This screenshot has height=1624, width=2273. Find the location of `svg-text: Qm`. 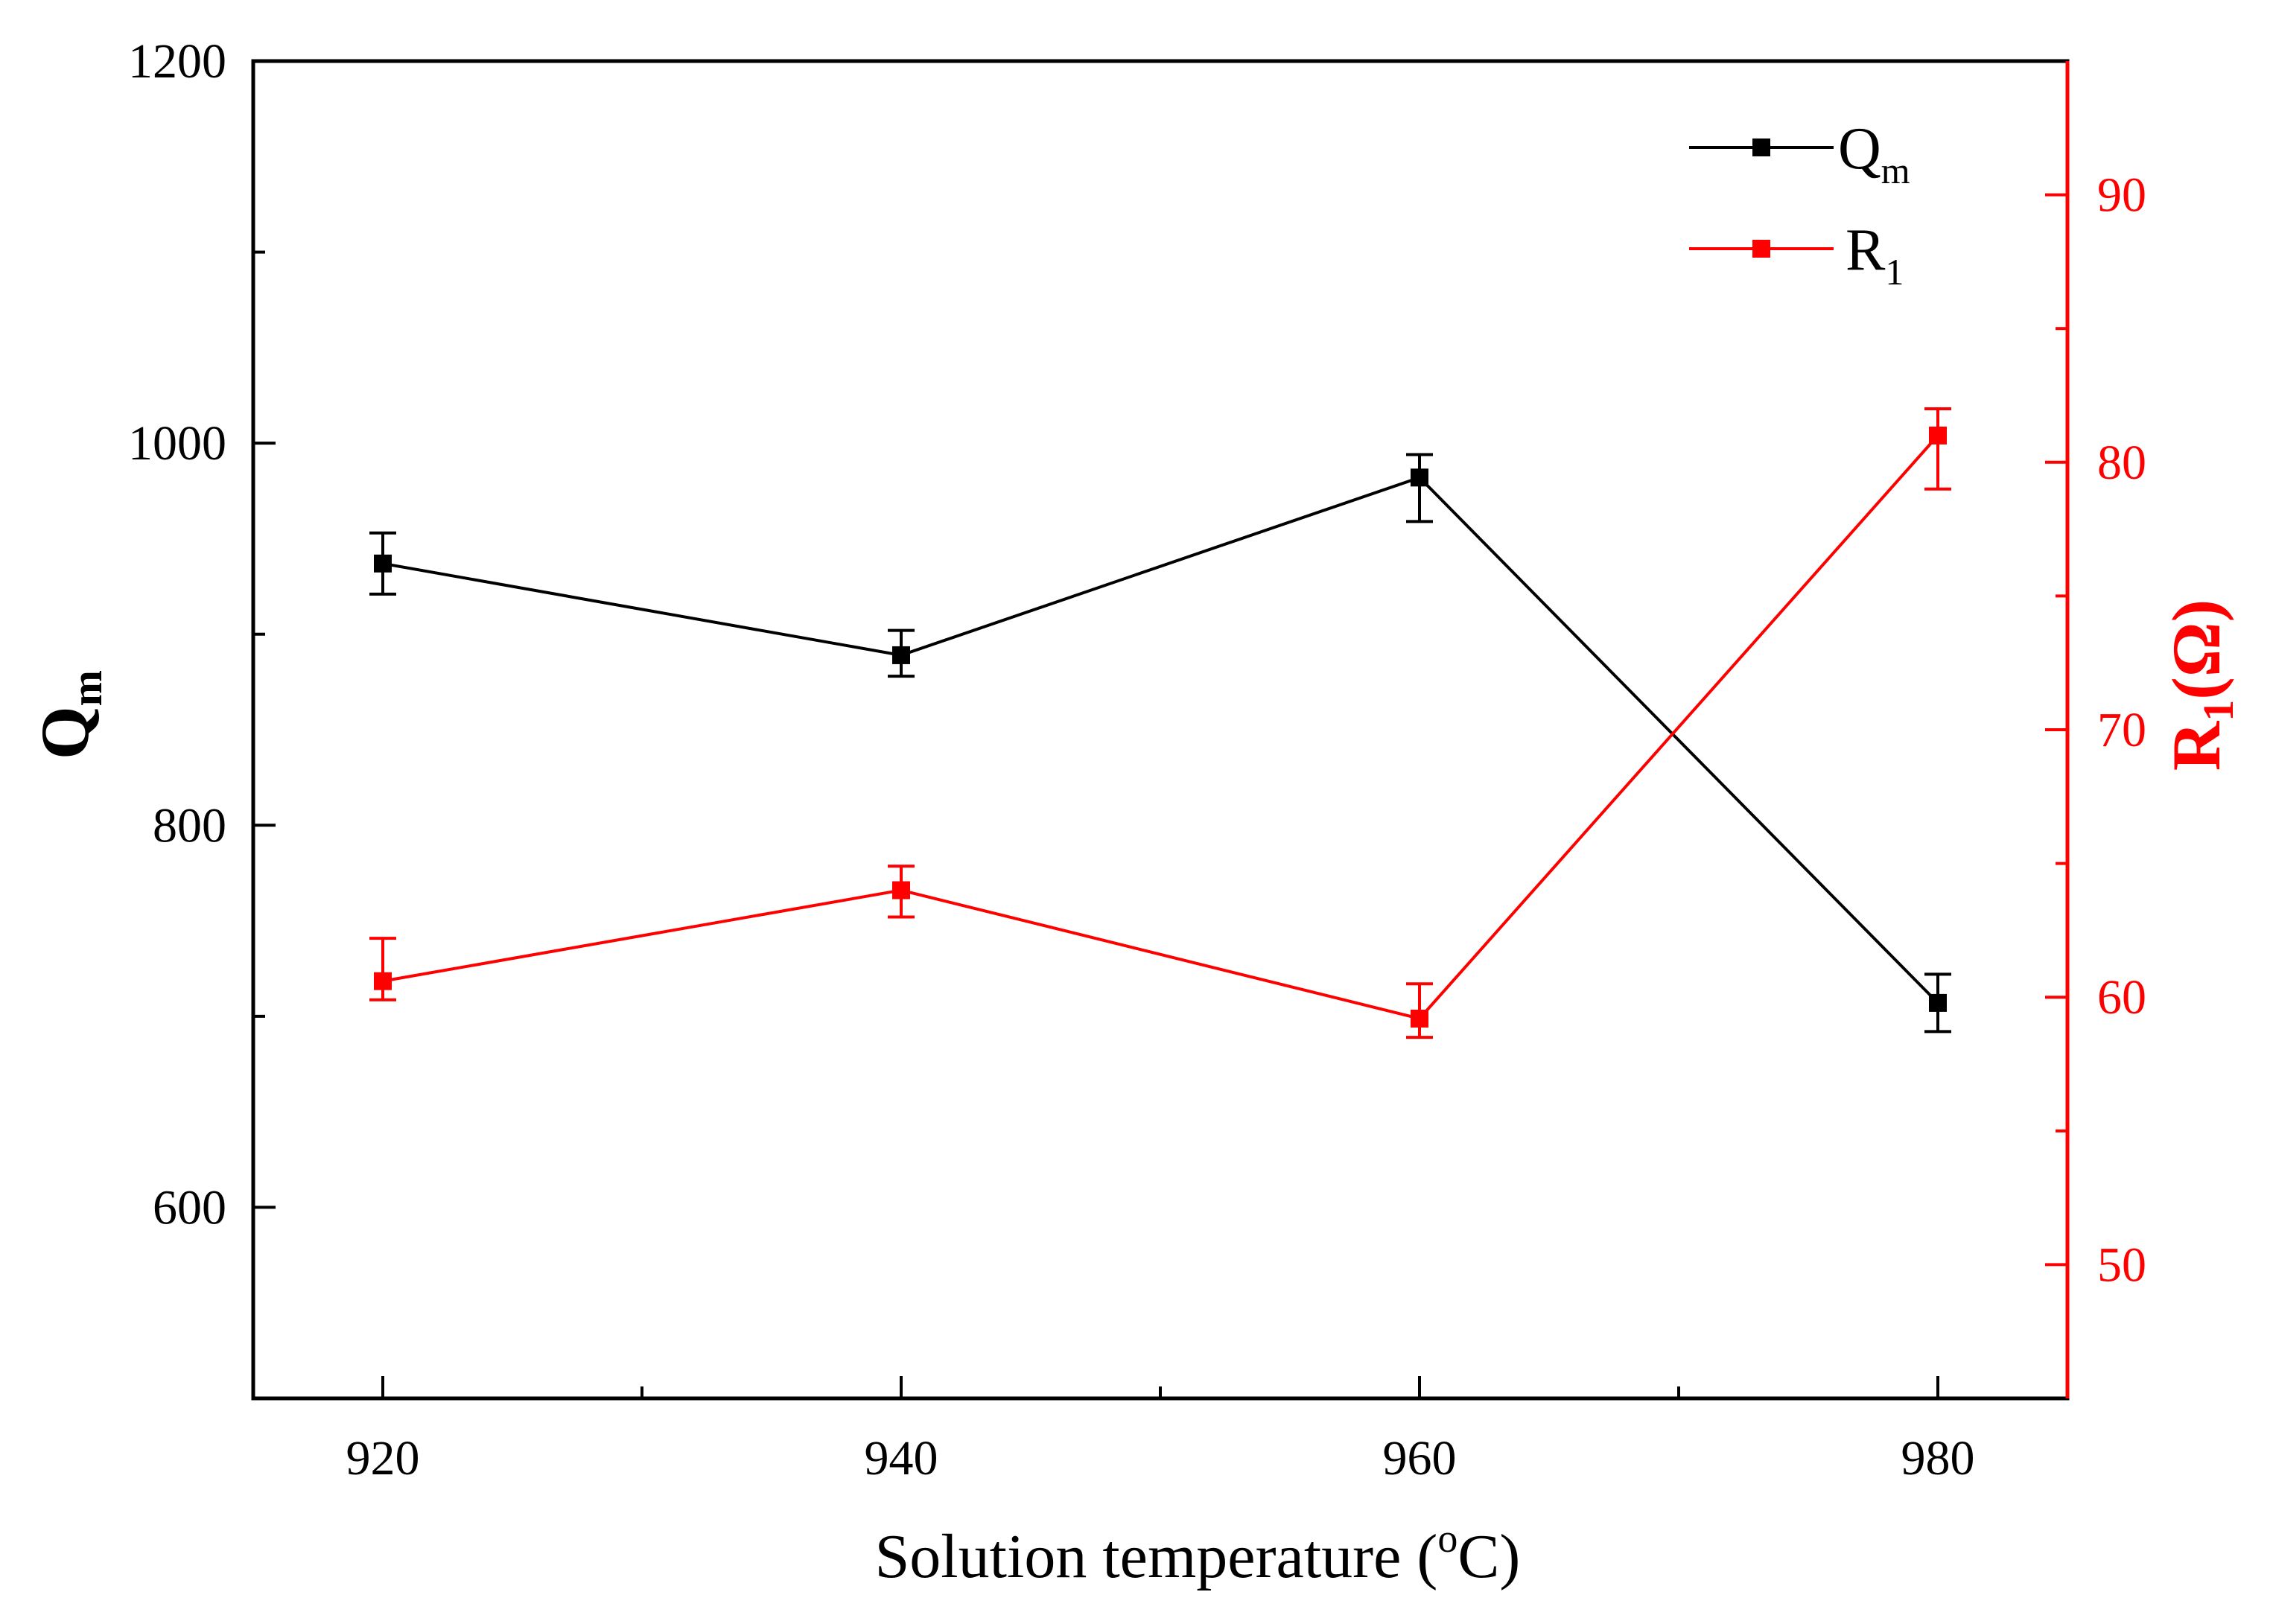

svg-text: Qm is located at coordinates (69, 715).